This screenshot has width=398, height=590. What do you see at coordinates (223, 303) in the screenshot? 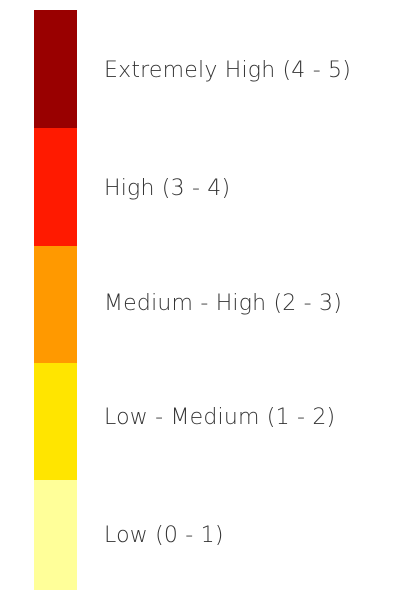
I see `legend-label-medium-high: Medium - High (2 - 3)` at bounding box center [223, 303].